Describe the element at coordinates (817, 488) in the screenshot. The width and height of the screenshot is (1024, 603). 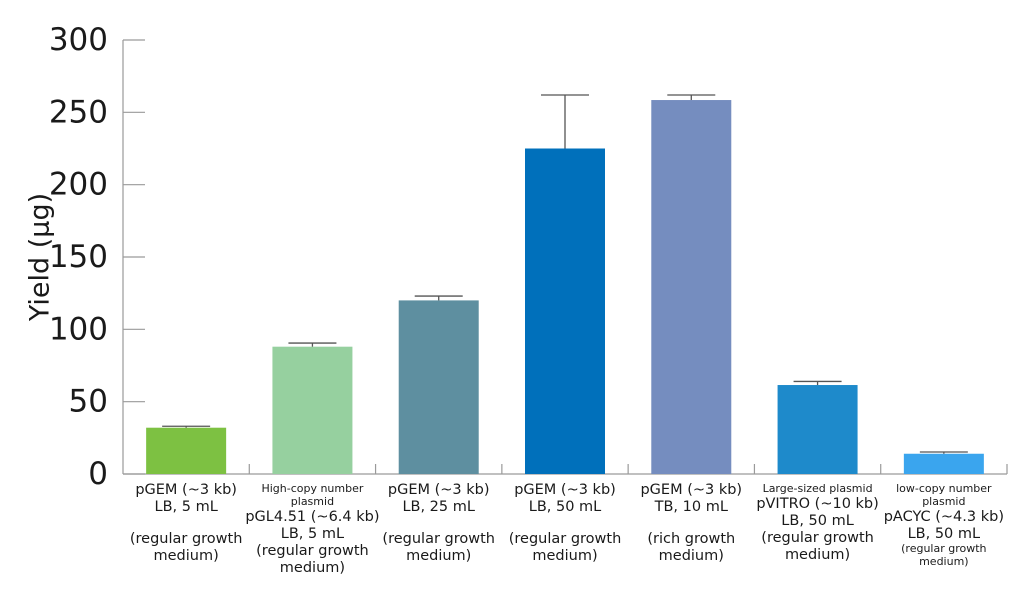
I see `x-tick-label-line: Large-sized plasmid` at that location.